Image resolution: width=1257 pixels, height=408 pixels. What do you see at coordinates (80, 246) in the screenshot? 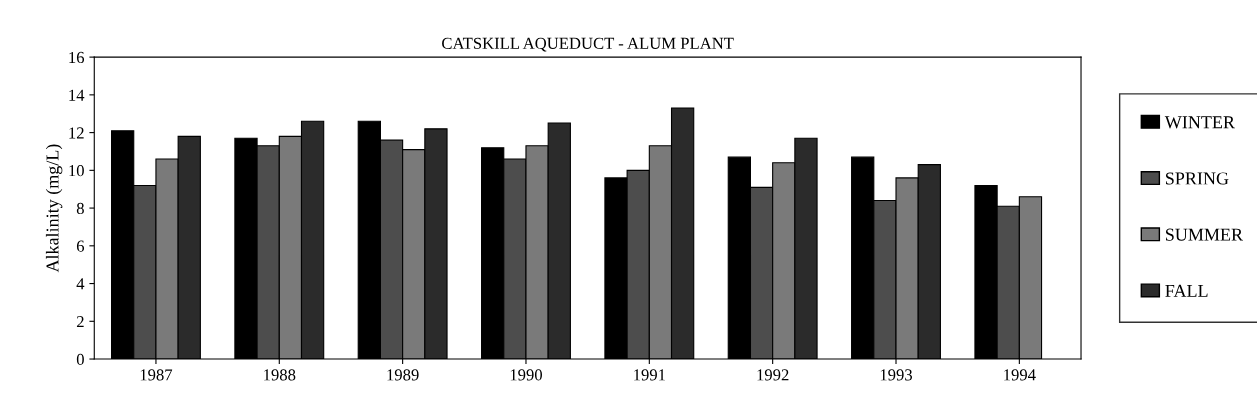
I see `y-tick-label: 6` at bounding box center [80, 246].